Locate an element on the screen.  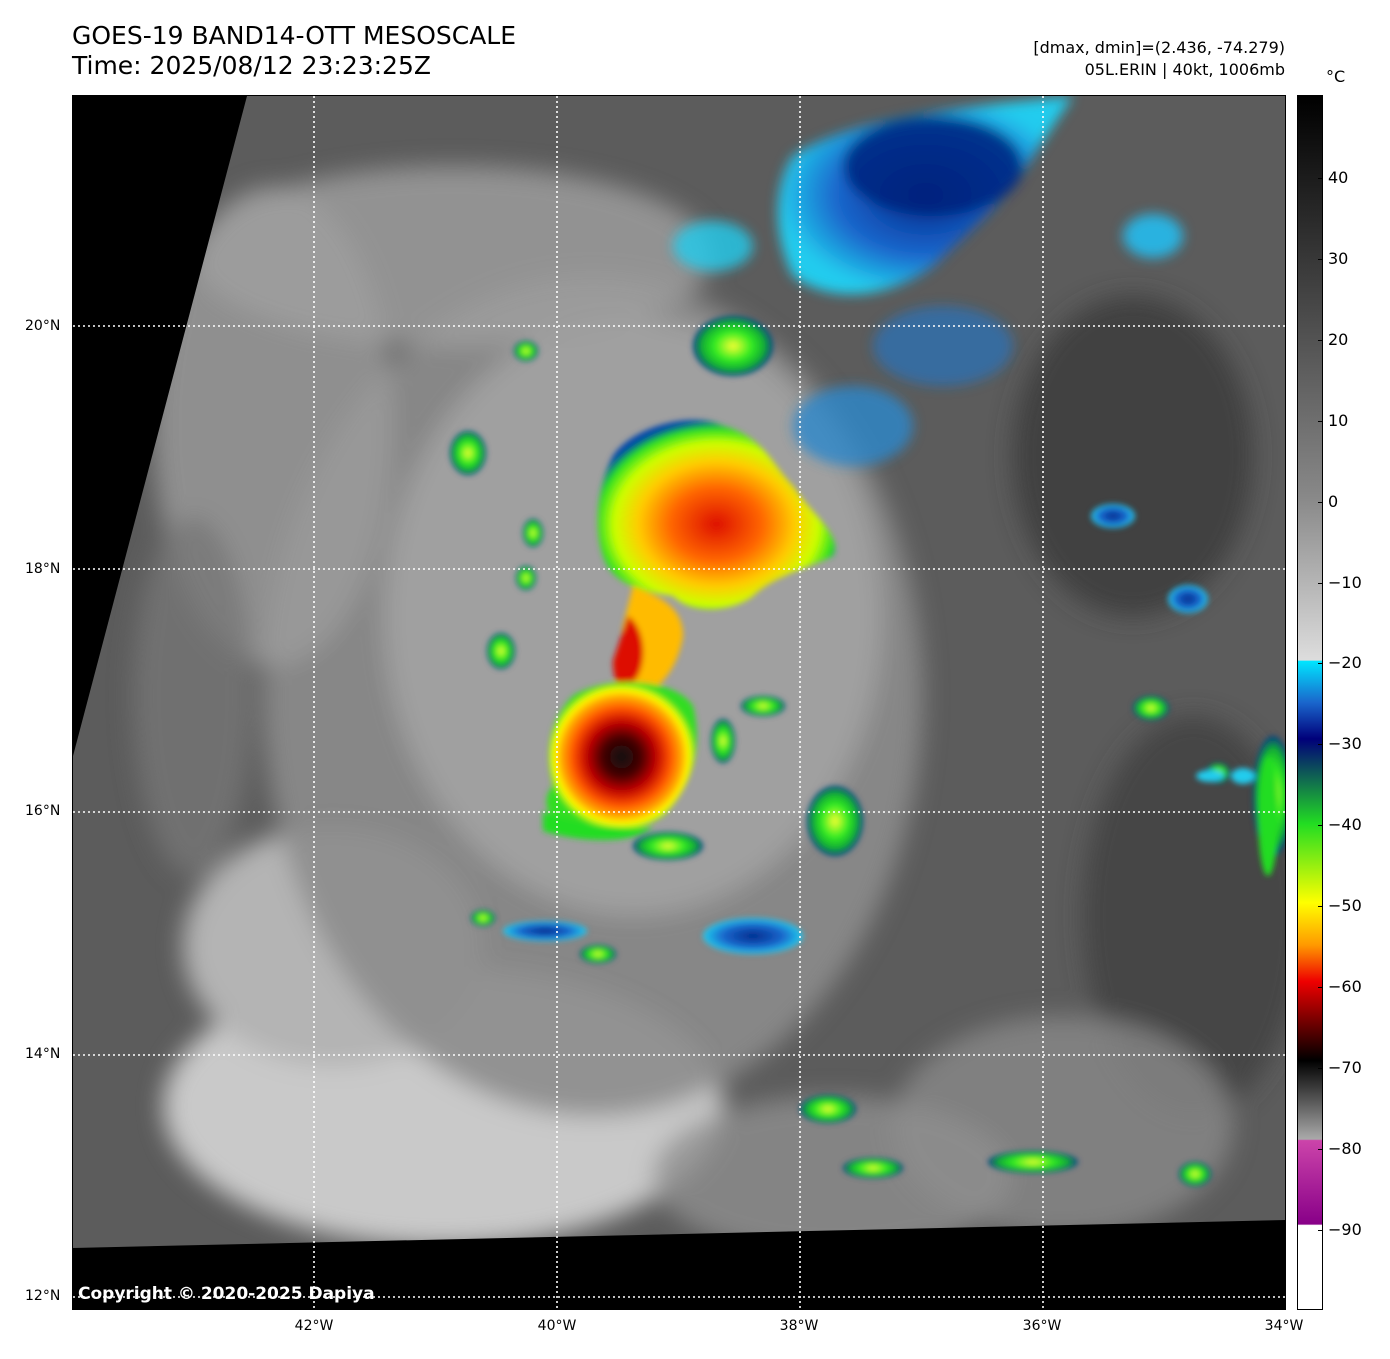
colorbar-tick-label: 10 is located at coordinates (1338, 420).